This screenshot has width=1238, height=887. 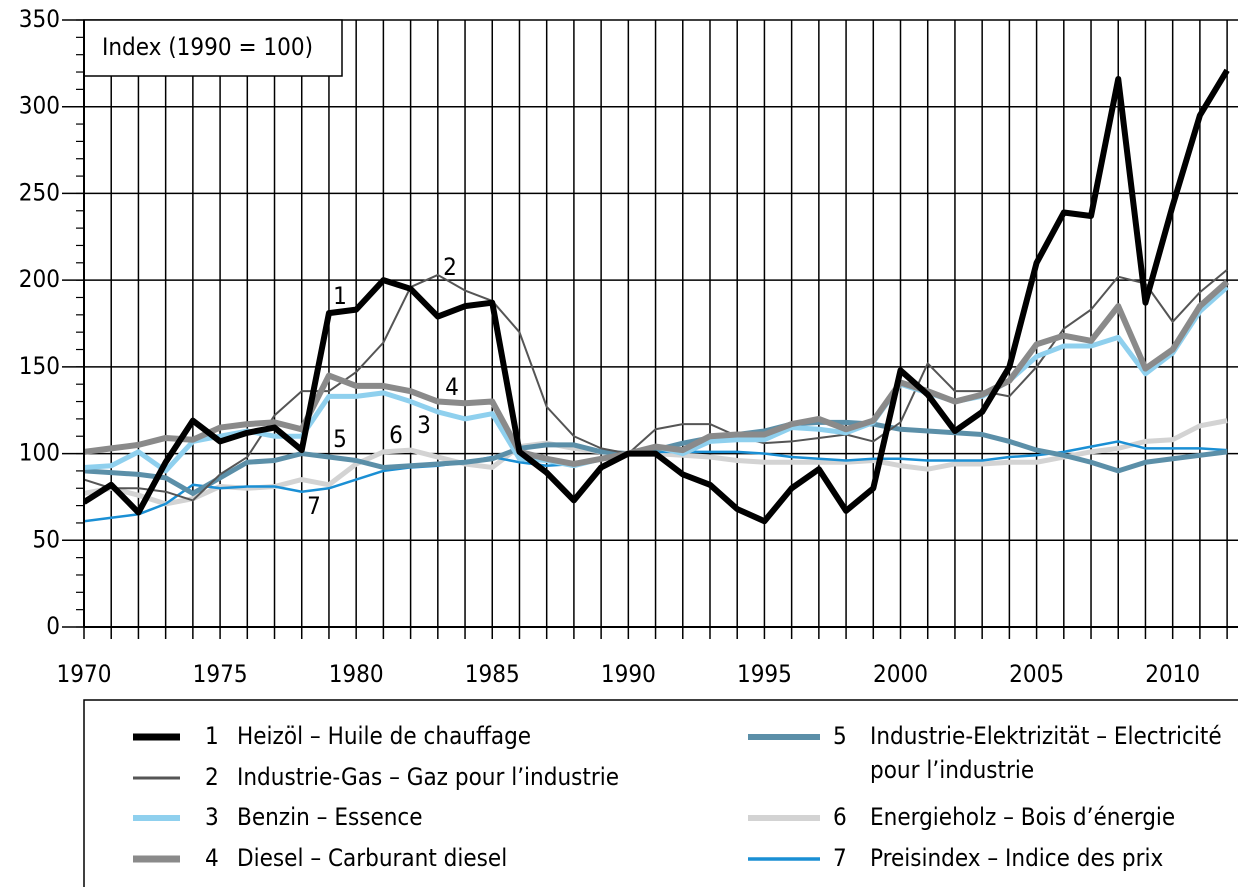 I want to click on series-line, so click(x=656, y=457).